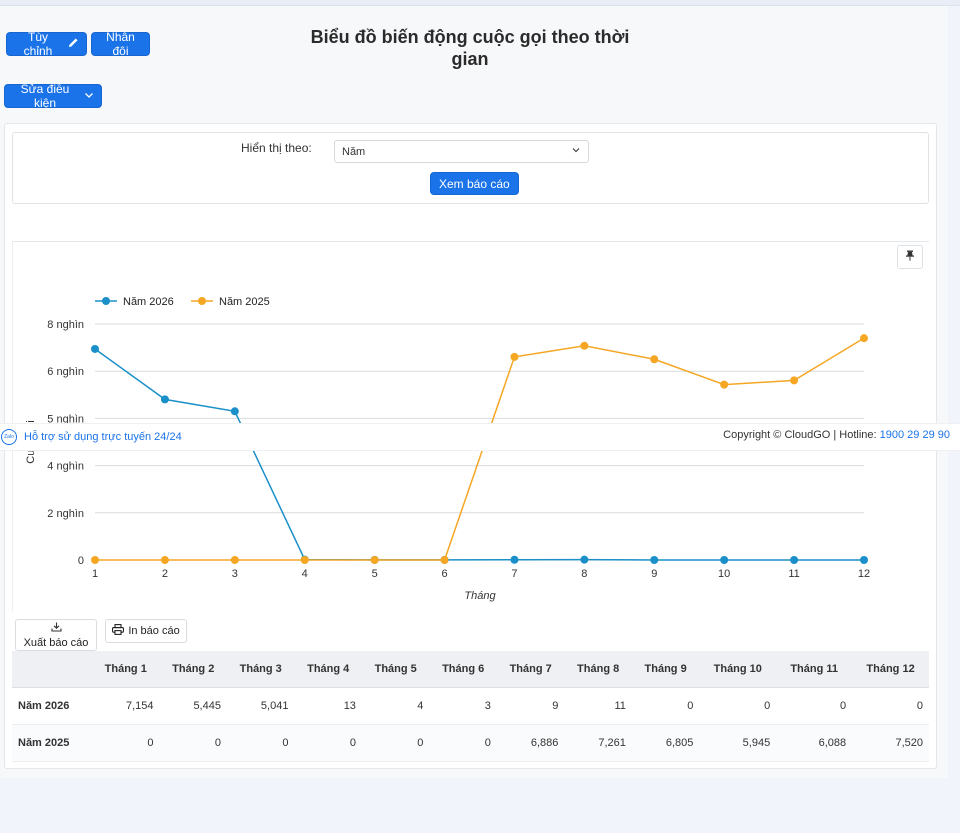 This screenshot has height=833, width=960. I want to click on legend-item: Năm 2025, so click(244, 302).